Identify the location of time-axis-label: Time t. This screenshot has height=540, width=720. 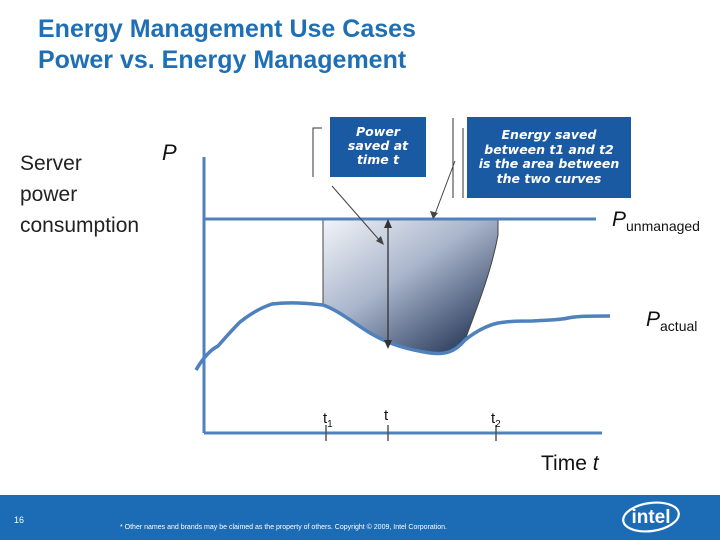
(570, 464).